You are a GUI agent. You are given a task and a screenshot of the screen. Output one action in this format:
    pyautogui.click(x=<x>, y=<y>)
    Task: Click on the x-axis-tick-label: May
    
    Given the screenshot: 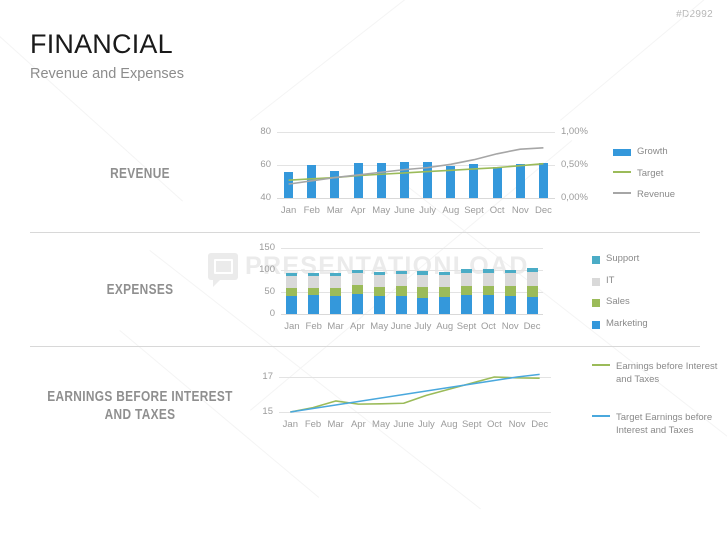 What is the action you would take?
    pyautogui.click(x=379, y=326)
    